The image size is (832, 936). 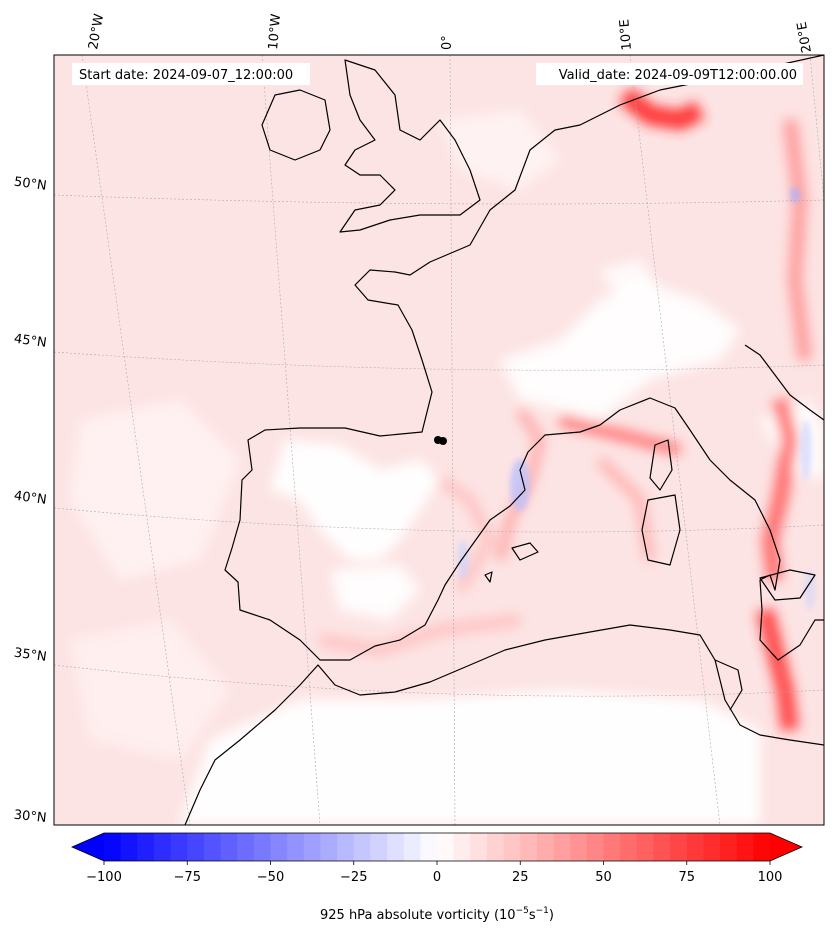 I want to click on meridian-20e, so click(x=816, y=128).